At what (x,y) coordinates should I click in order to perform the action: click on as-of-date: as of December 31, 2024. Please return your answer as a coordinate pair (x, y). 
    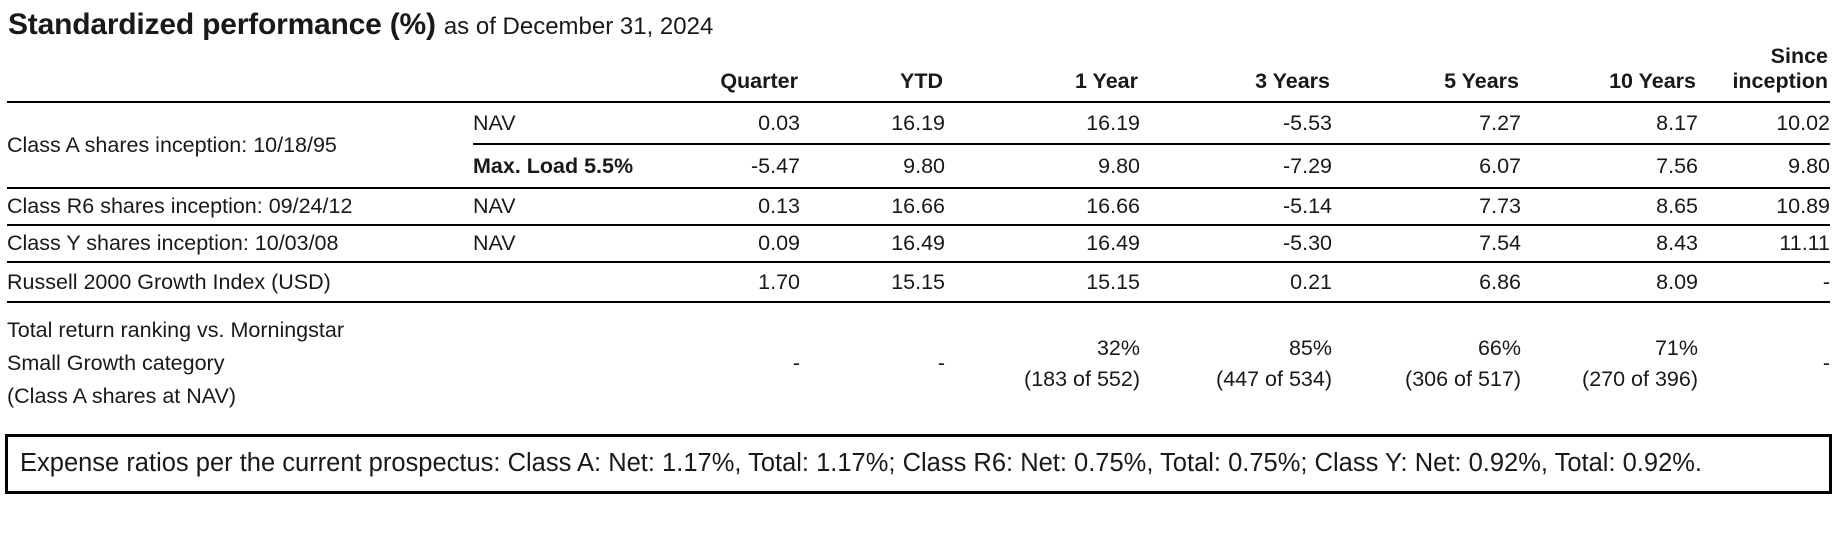
    Looking at the image, I should click on (578, 26).